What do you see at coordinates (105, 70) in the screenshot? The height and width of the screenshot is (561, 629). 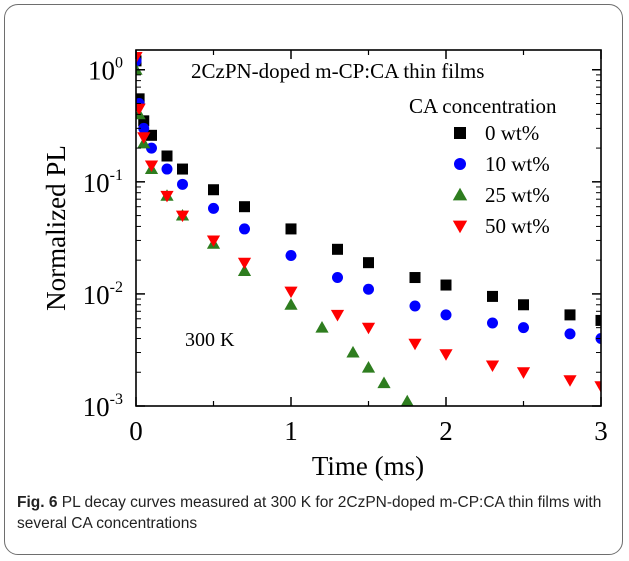 I see `y-tick-label: 10⁰` at bounding box center [105, 70].